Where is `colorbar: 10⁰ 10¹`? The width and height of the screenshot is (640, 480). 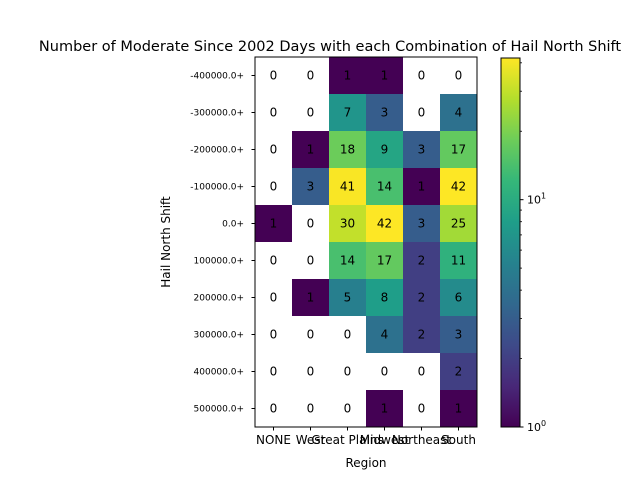 colorbar: 10⁰ 10¹ is located at coordinates (523, 245).